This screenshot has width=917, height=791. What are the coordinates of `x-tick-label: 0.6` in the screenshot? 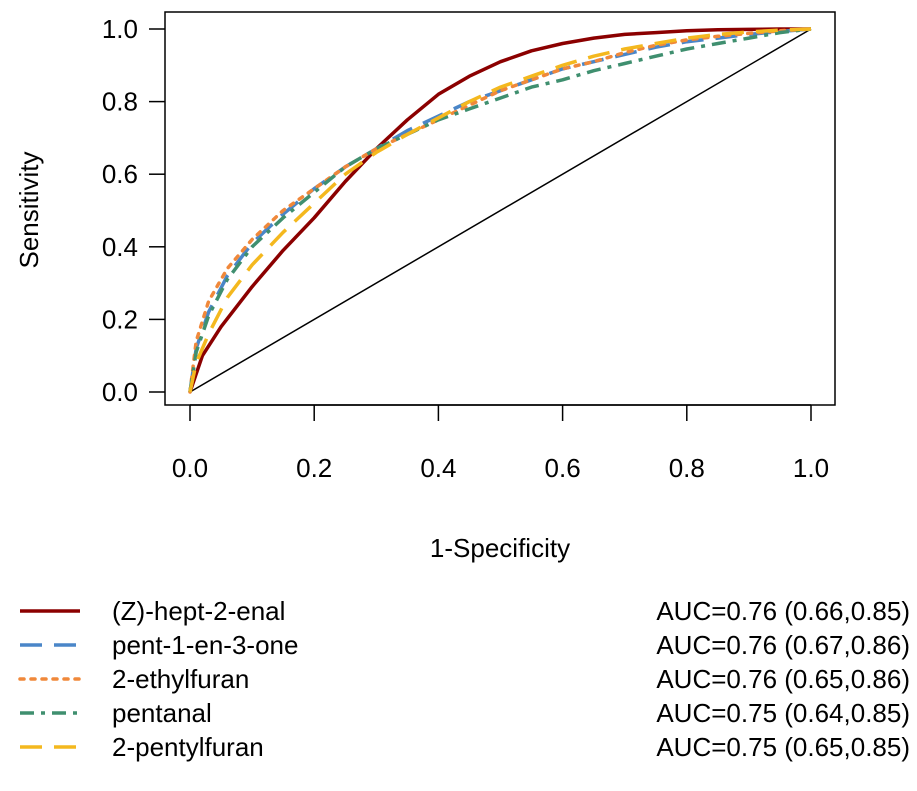 It's located at (563, 468).